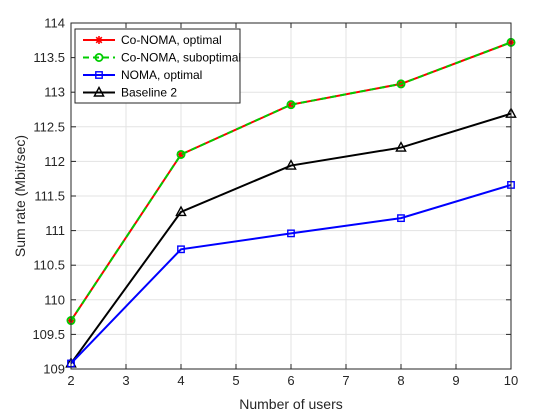 The width and height of the screenshot is (554, 415). I want to click on legend-entry: Co-NOMA, optimal, so click(152, 40).